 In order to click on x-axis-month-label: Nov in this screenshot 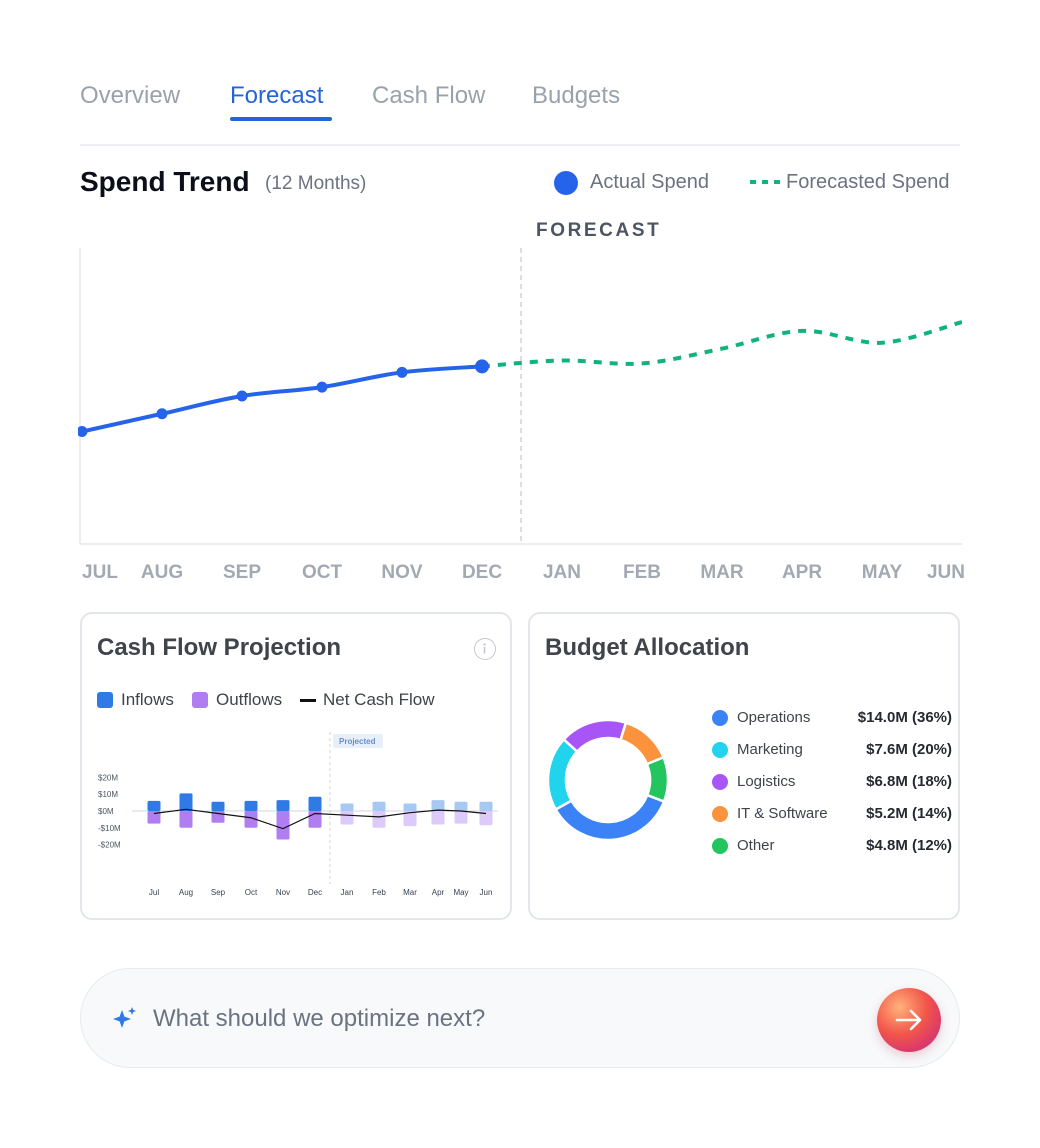, I will do `click(283, 892)`.